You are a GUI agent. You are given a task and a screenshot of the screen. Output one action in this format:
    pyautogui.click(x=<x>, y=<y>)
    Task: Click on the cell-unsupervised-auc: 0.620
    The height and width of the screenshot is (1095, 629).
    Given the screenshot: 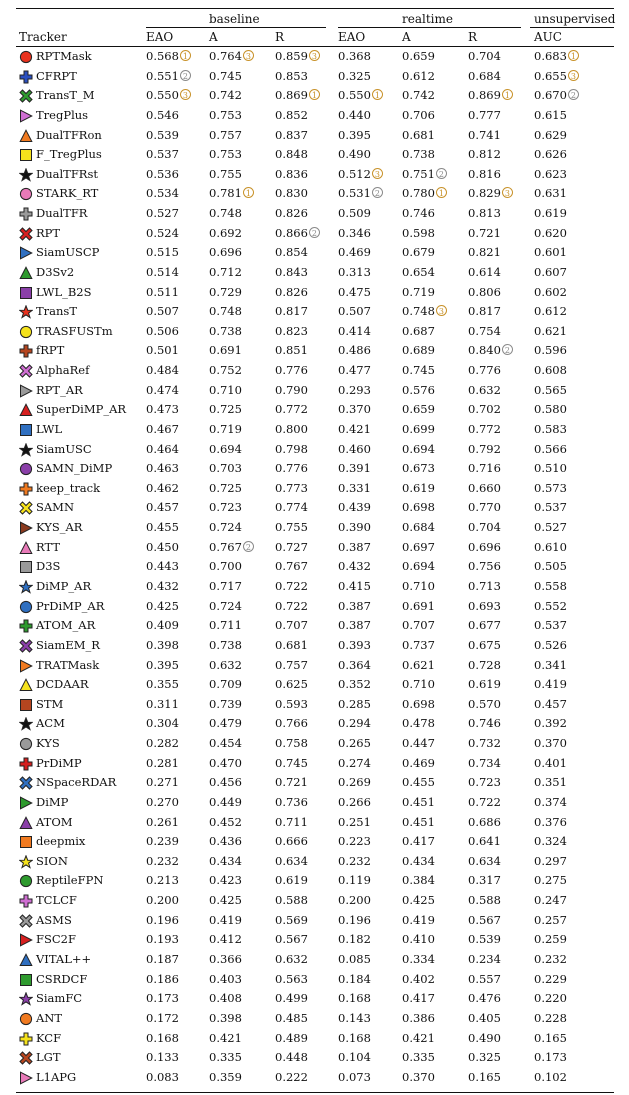 What is the action you would take?
    pyautogui.click(x=550, y=232)
    